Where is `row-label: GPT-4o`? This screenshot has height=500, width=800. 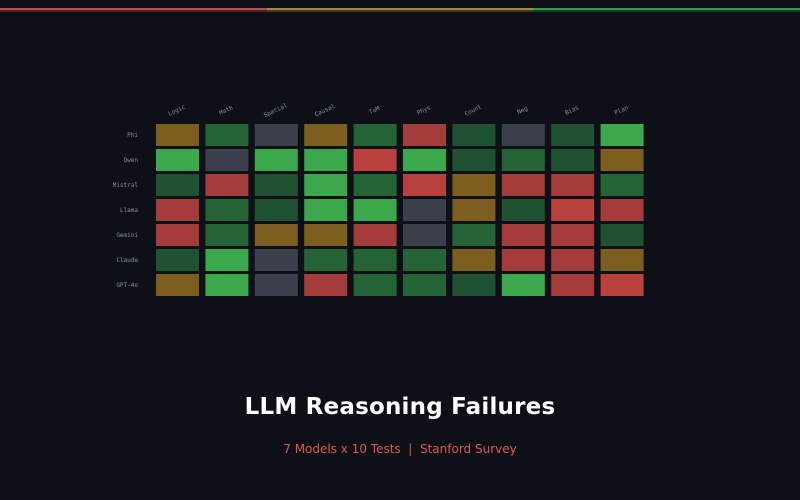 row-label: GPT-4o is located at coordinates (127, 285).